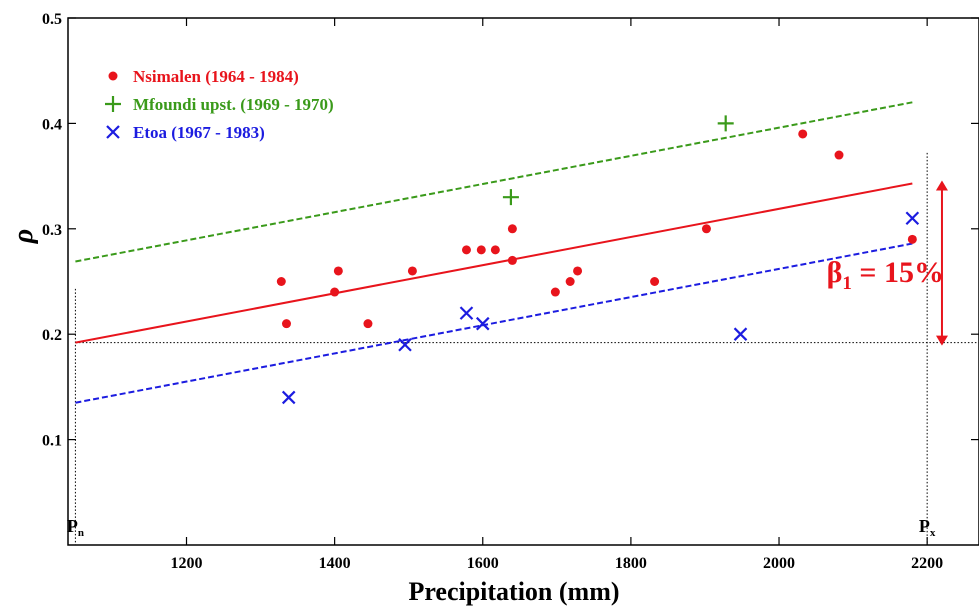  I want to click on x-tick-label-4: 2000, so click(779, 563).